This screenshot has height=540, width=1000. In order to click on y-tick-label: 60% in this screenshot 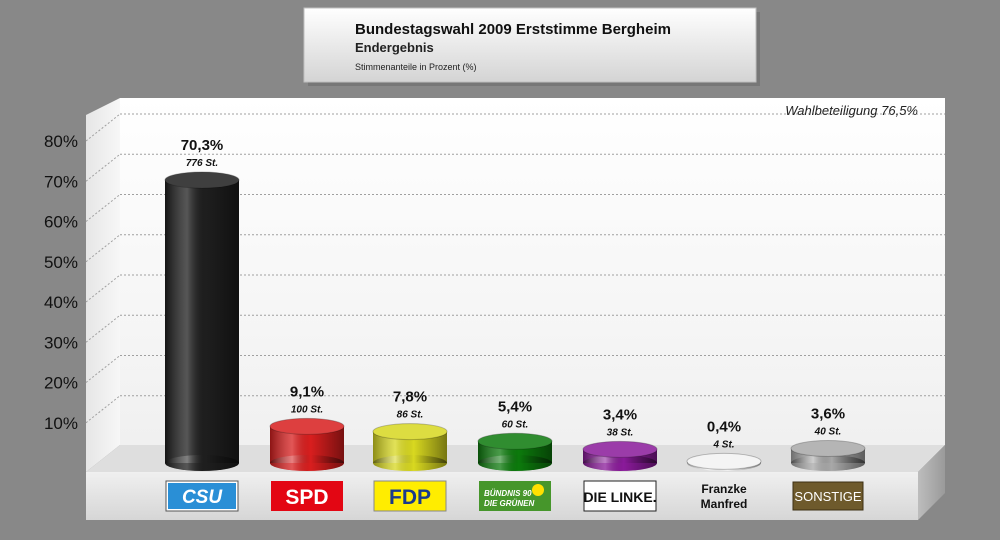, I will do `click(61, 222)`.